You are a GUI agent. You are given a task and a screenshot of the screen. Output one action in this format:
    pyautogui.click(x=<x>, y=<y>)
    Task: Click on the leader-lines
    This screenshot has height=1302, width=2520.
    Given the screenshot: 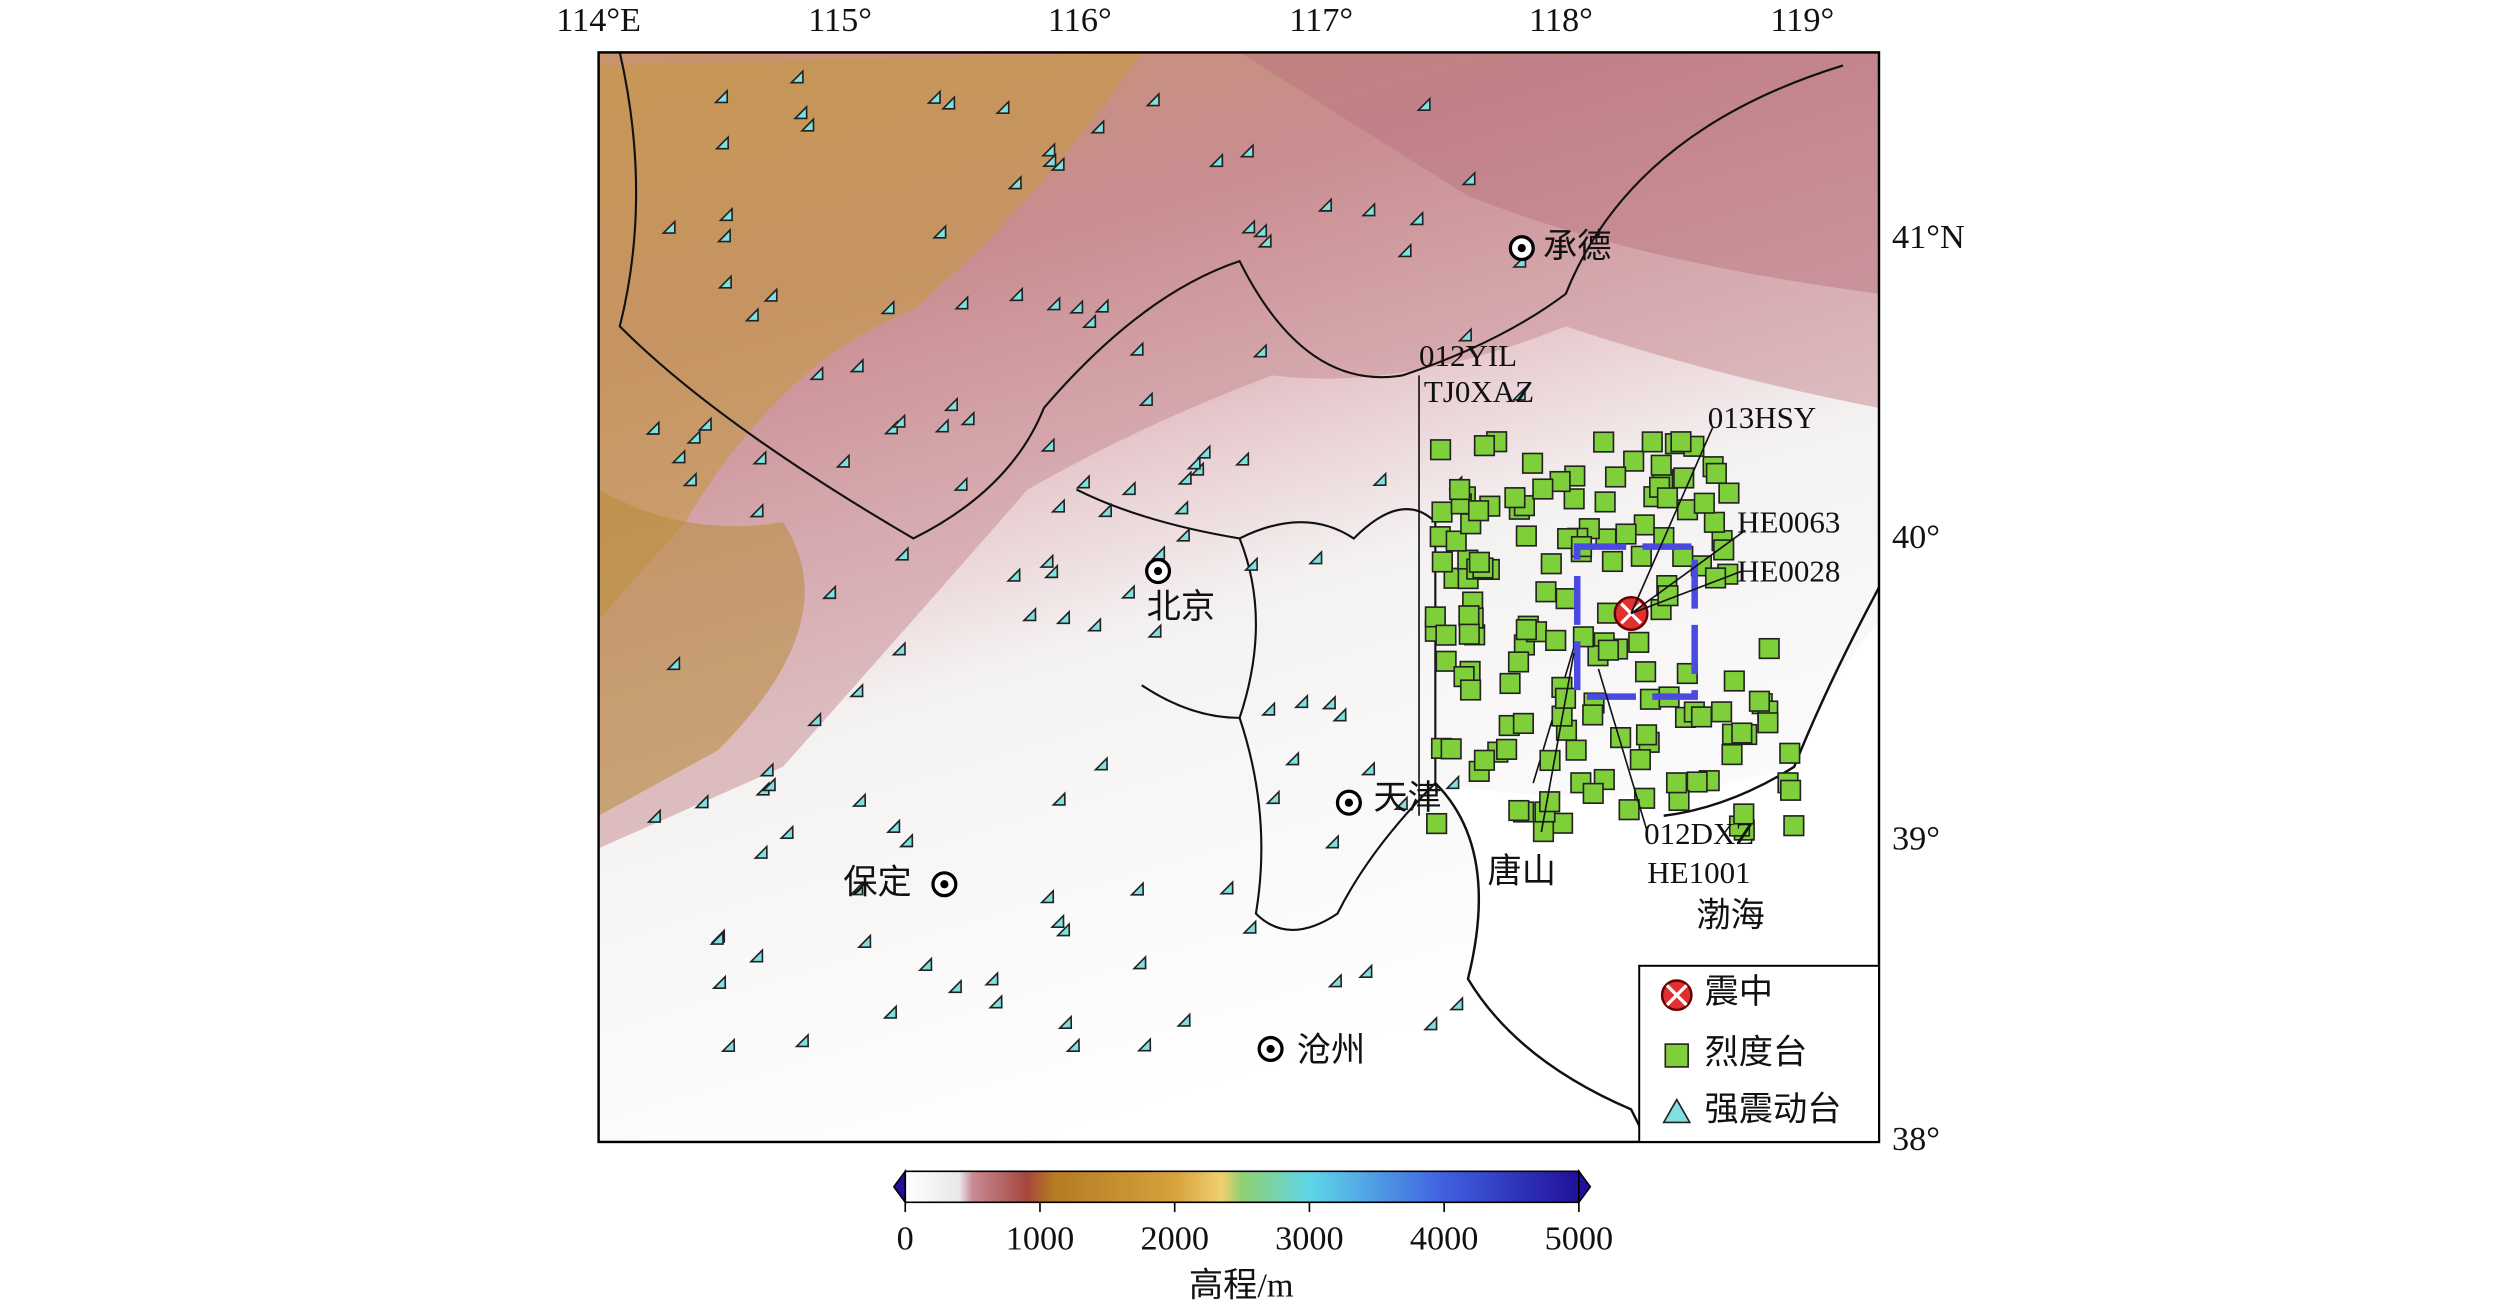 What is the action you would take?
    pyautogui.click(x=1643, y=630)
    